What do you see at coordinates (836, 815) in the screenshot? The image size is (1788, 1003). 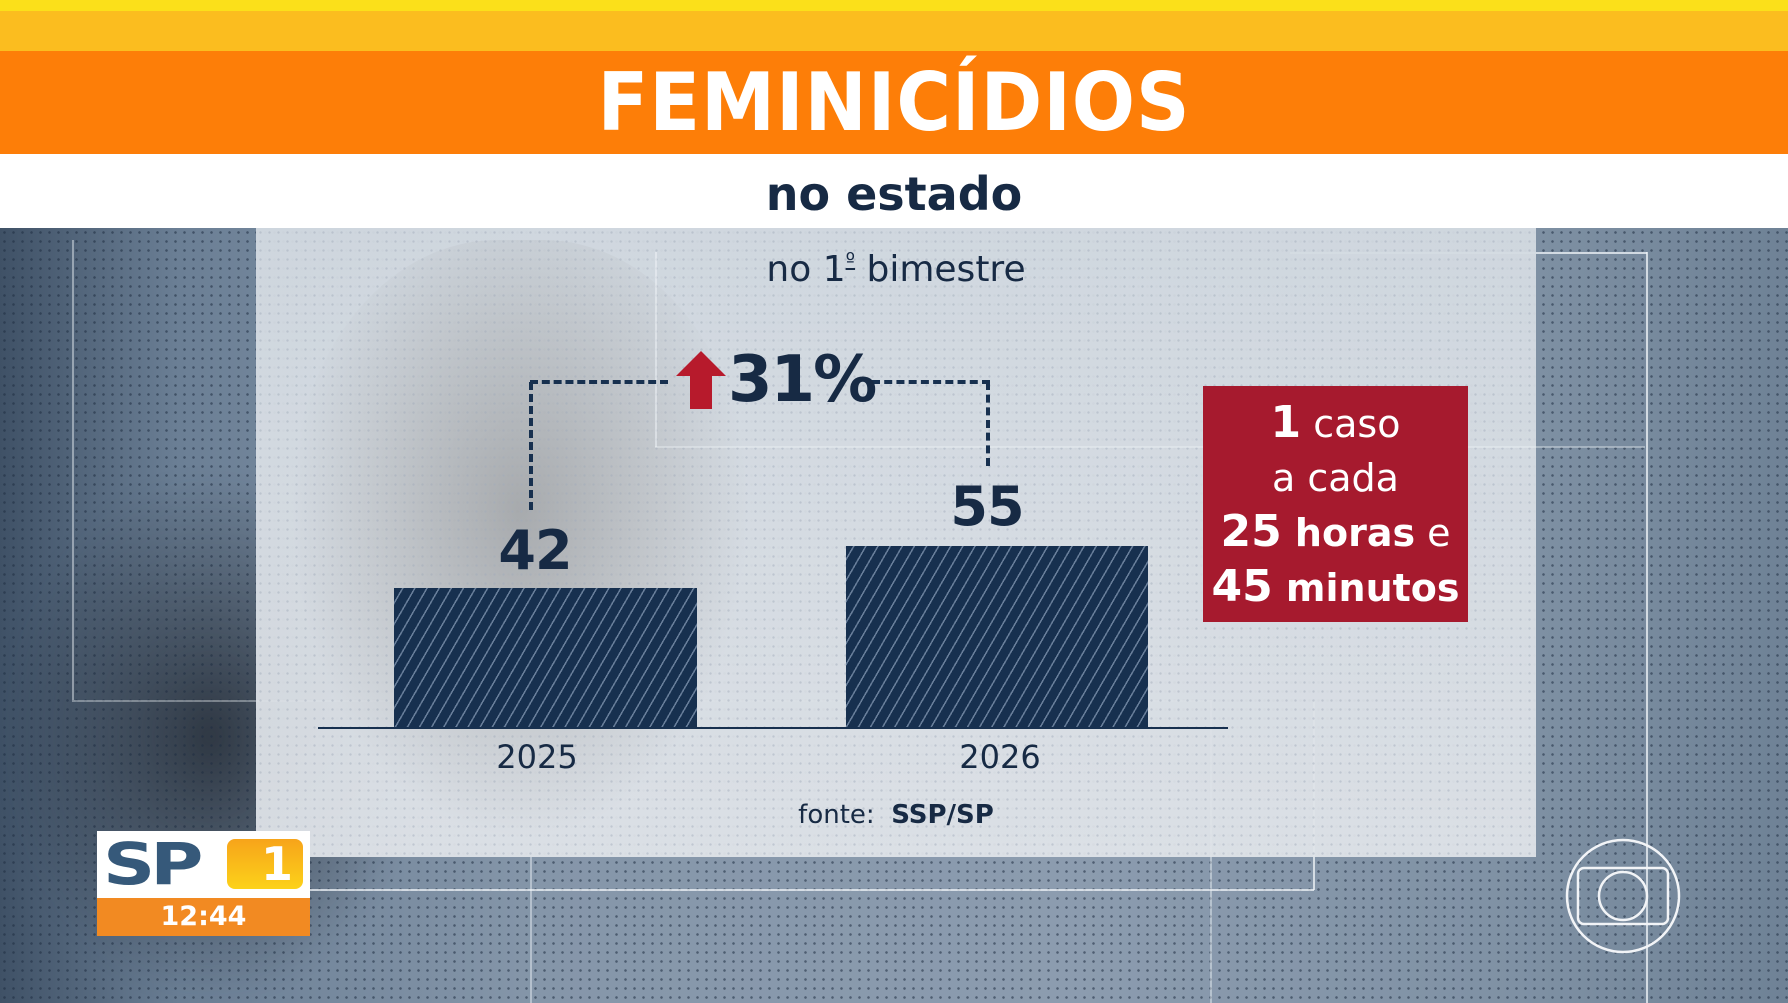 I see `source-prefix: fonte:` at bounding box center [836, 815].